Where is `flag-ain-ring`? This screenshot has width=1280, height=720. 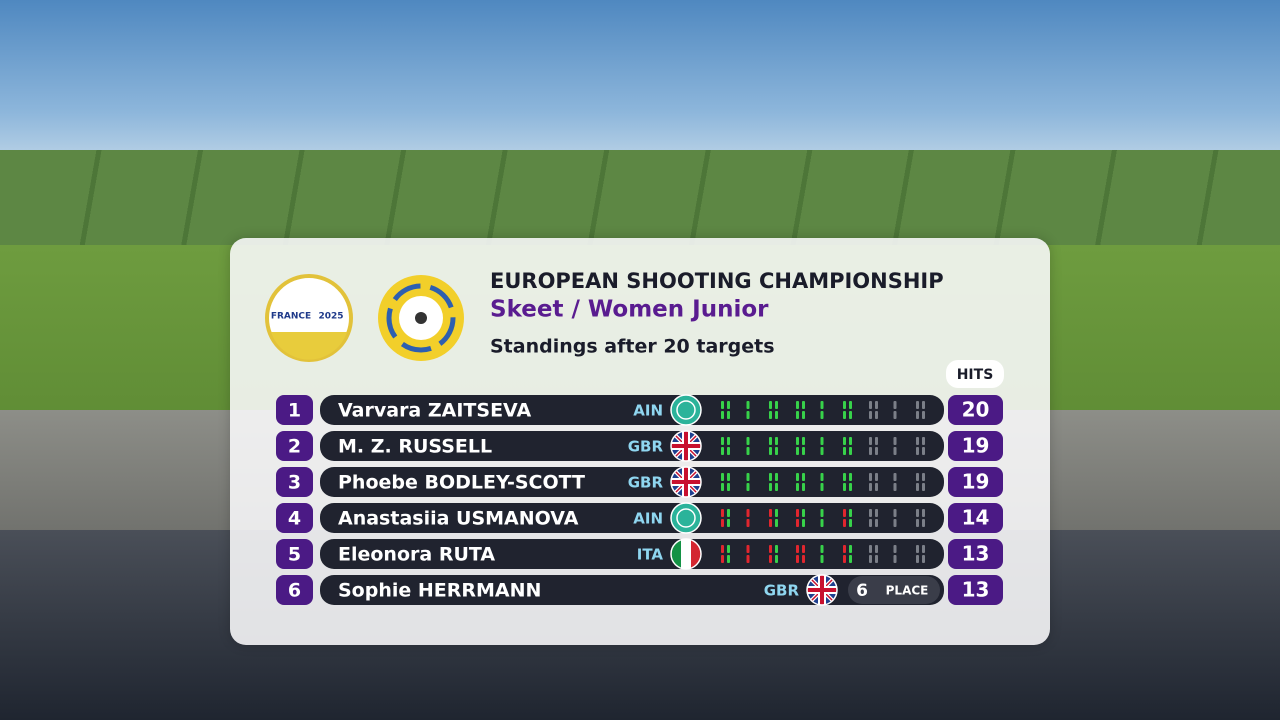 flag-ain-ring is located at coordinates (686, 410).